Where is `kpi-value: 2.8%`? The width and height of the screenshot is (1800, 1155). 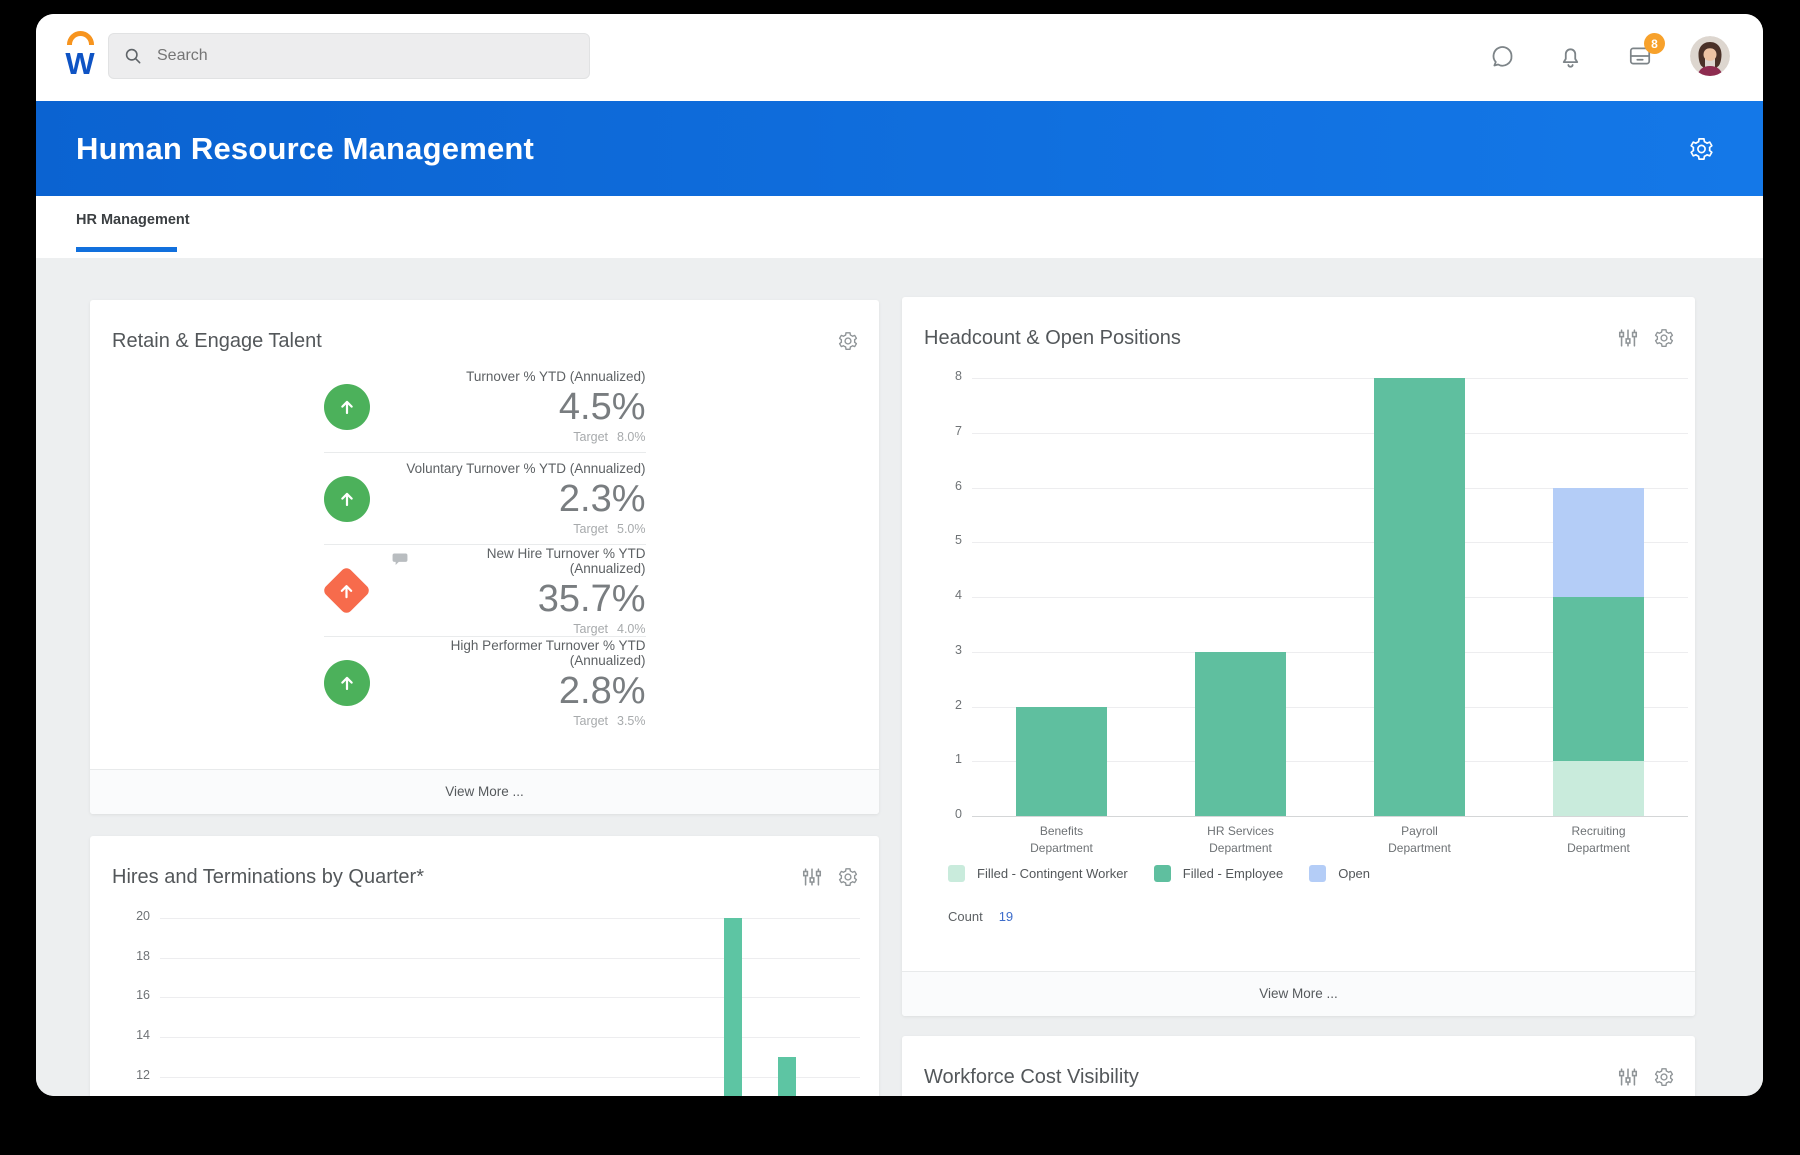
kpi-value: 2.8% is located at coordinates (602, 690).